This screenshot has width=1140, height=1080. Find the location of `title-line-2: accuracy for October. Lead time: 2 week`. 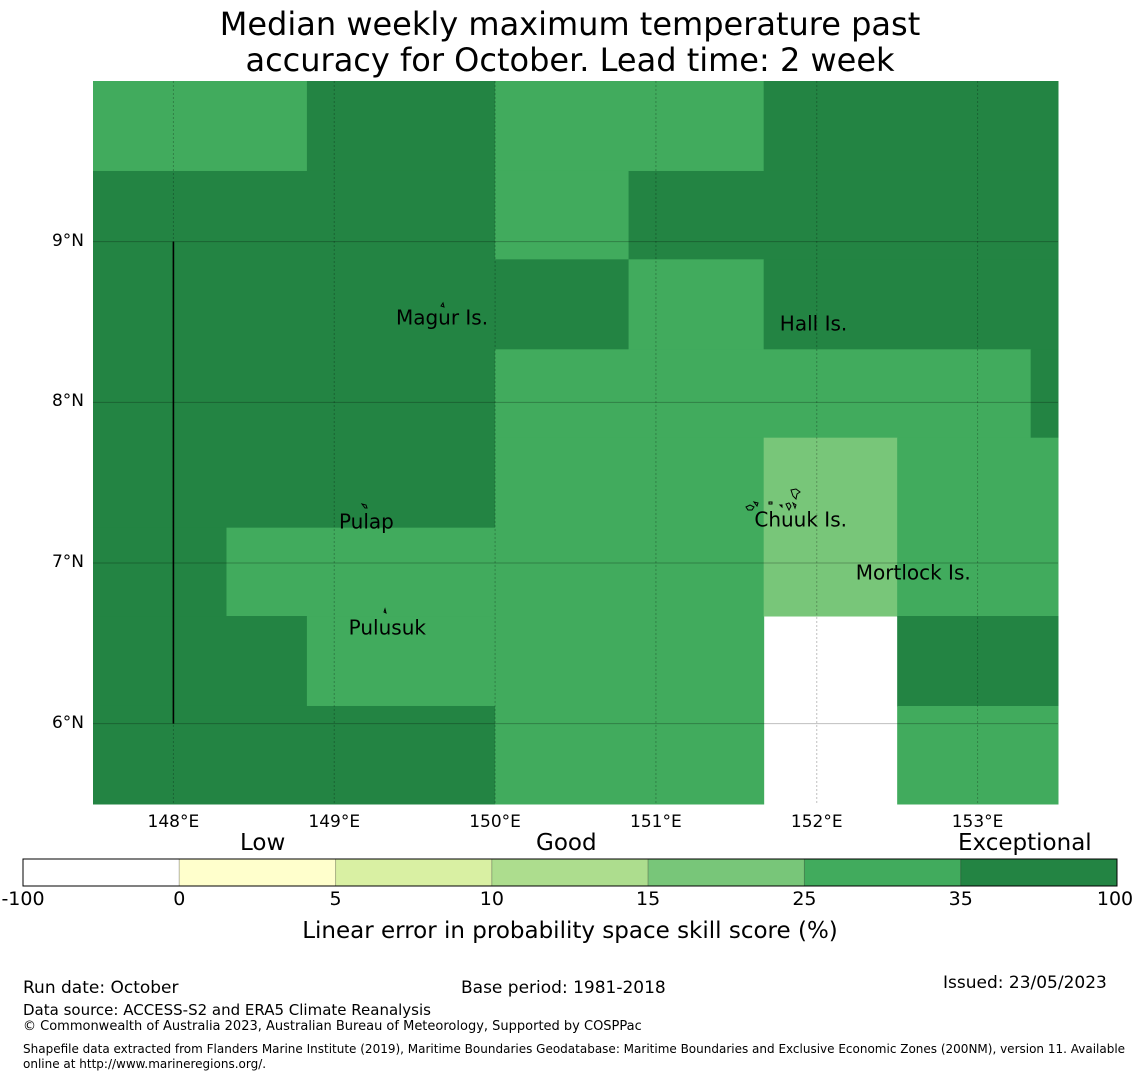

title-line-2: accuracy for October. Lead time: 2 week is located at coordinates (570, 60).